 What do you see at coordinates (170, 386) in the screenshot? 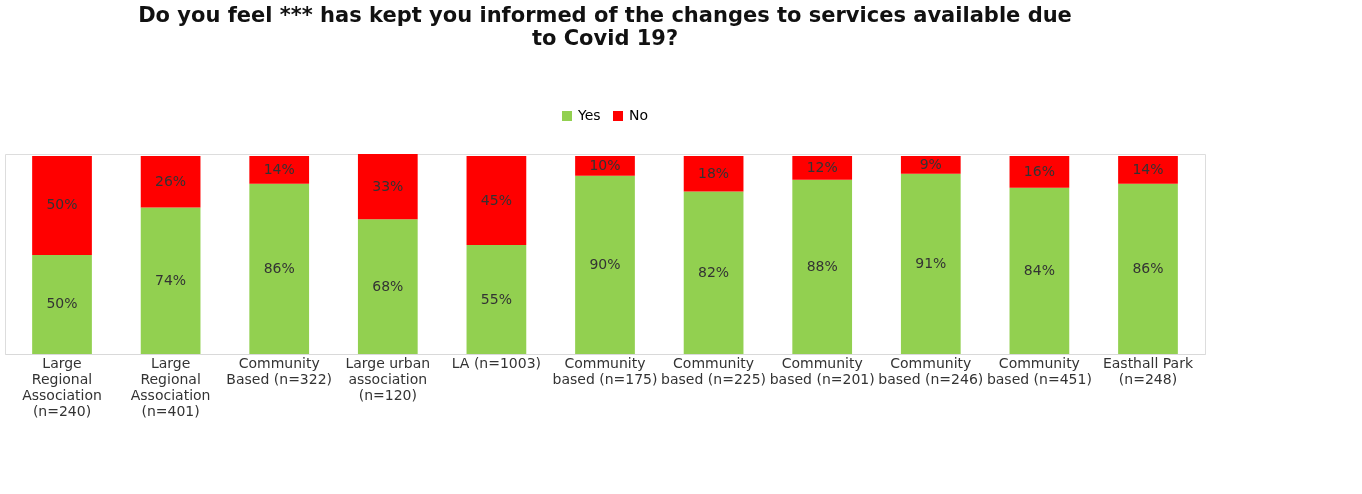
I see `x-tick-label: Large Regional Association (n=401)` at bounding box center [170, 386].